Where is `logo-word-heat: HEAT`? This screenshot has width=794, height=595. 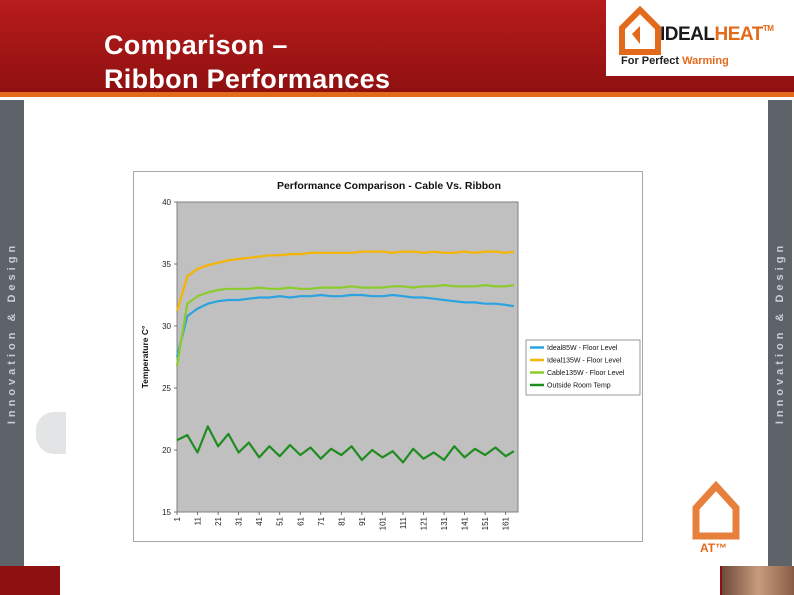
logo-word-heat: HEAT is located at coordinates (739, 34).